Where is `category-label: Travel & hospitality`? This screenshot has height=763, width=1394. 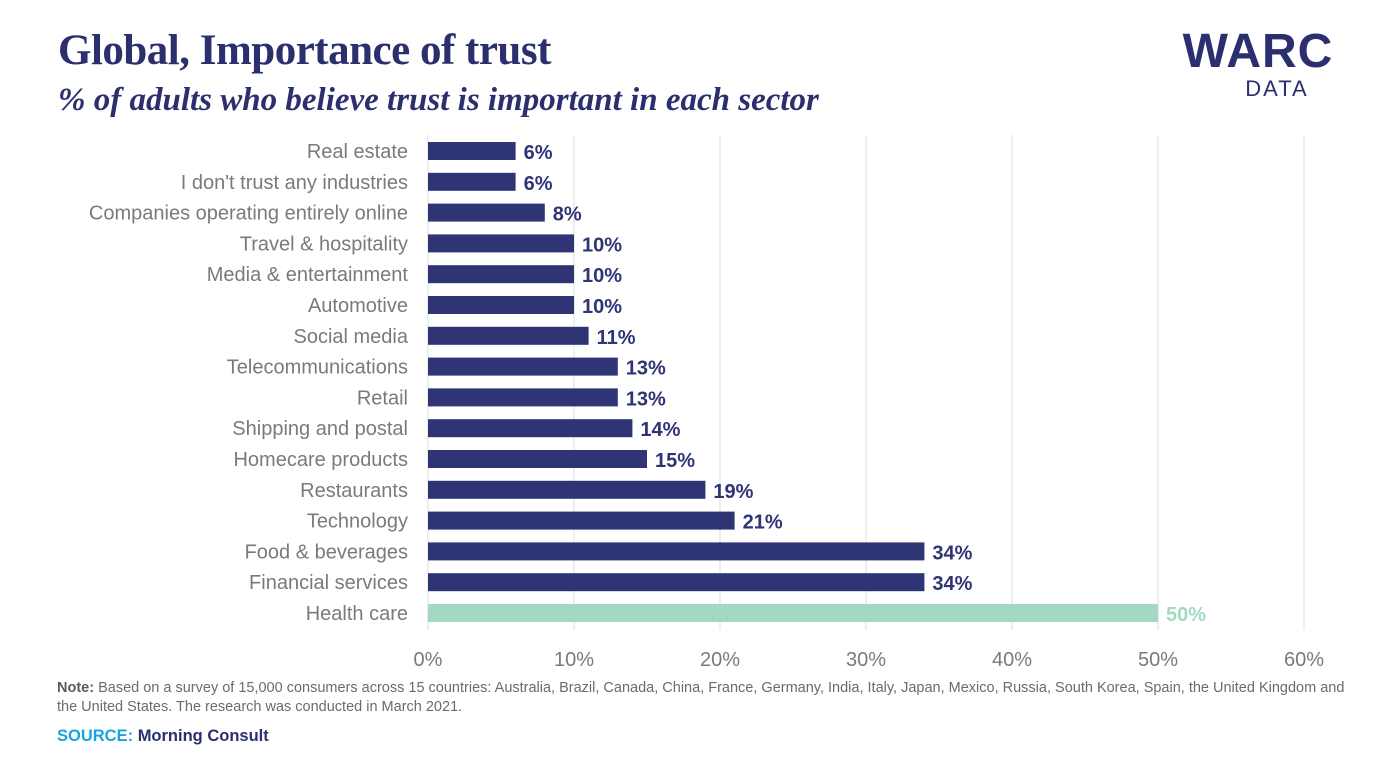
category-label: Travel & hospitality is located at coordinates (324, 244).